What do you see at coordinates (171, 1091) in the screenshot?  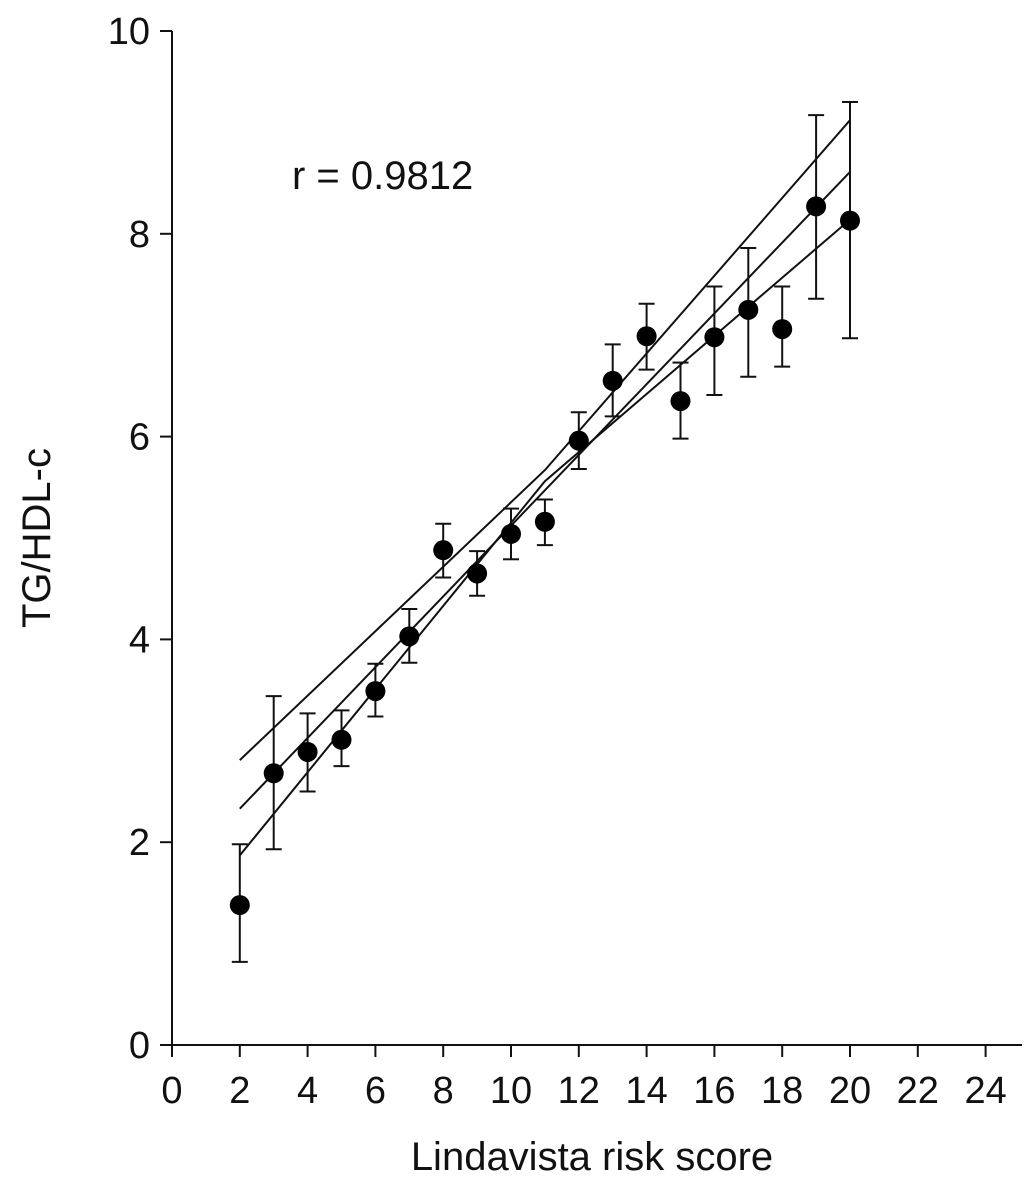 I see `x-tick-label: 0` at bounding box center [171, 1091].